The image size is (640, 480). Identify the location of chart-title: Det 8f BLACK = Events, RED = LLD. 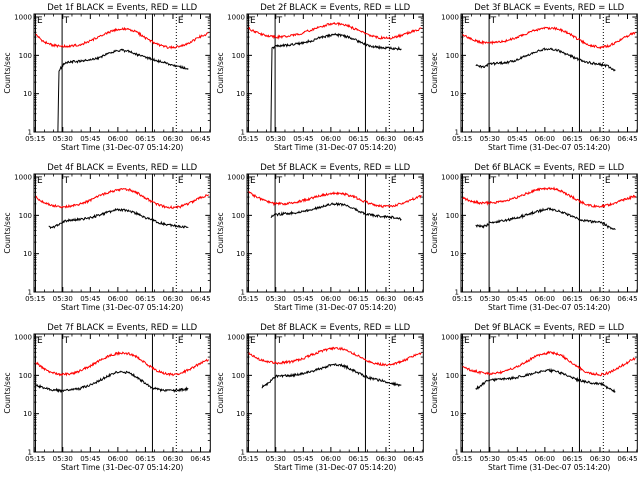
(335, 328).